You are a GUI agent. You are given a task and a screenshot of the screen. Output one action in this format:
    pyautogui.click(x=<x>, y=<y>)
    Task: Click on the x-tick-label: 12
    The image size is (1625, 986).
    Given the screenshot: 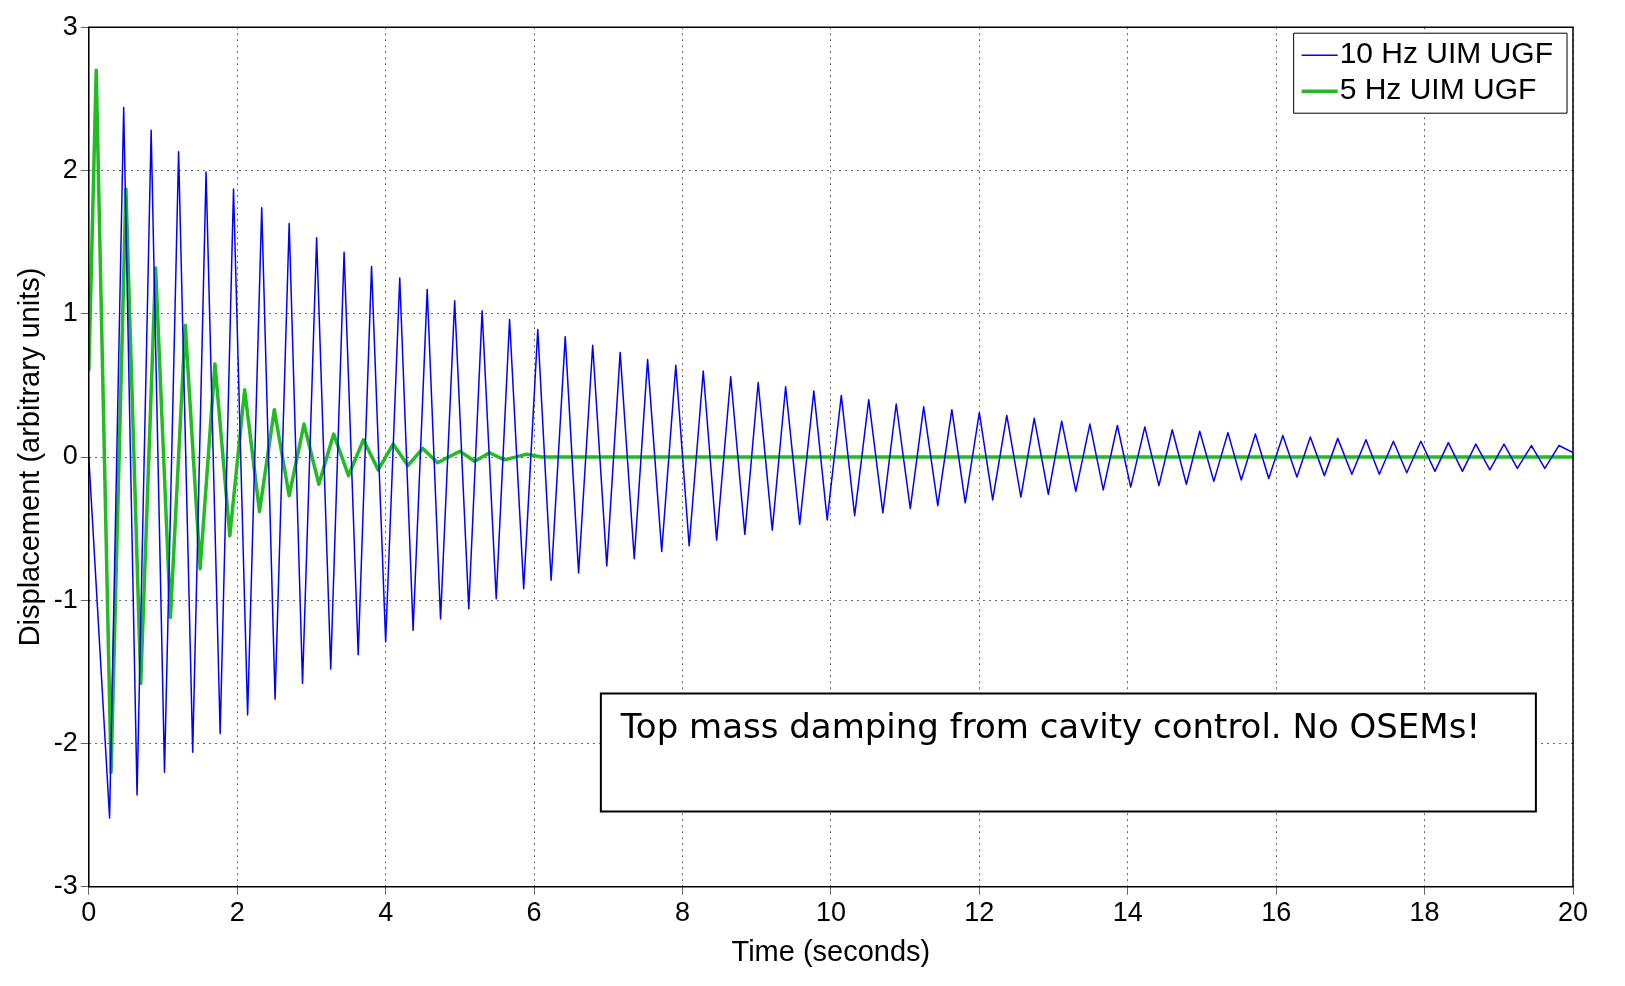 What is the action you would take?
    pyautogui.click(x=979, y=912)
    